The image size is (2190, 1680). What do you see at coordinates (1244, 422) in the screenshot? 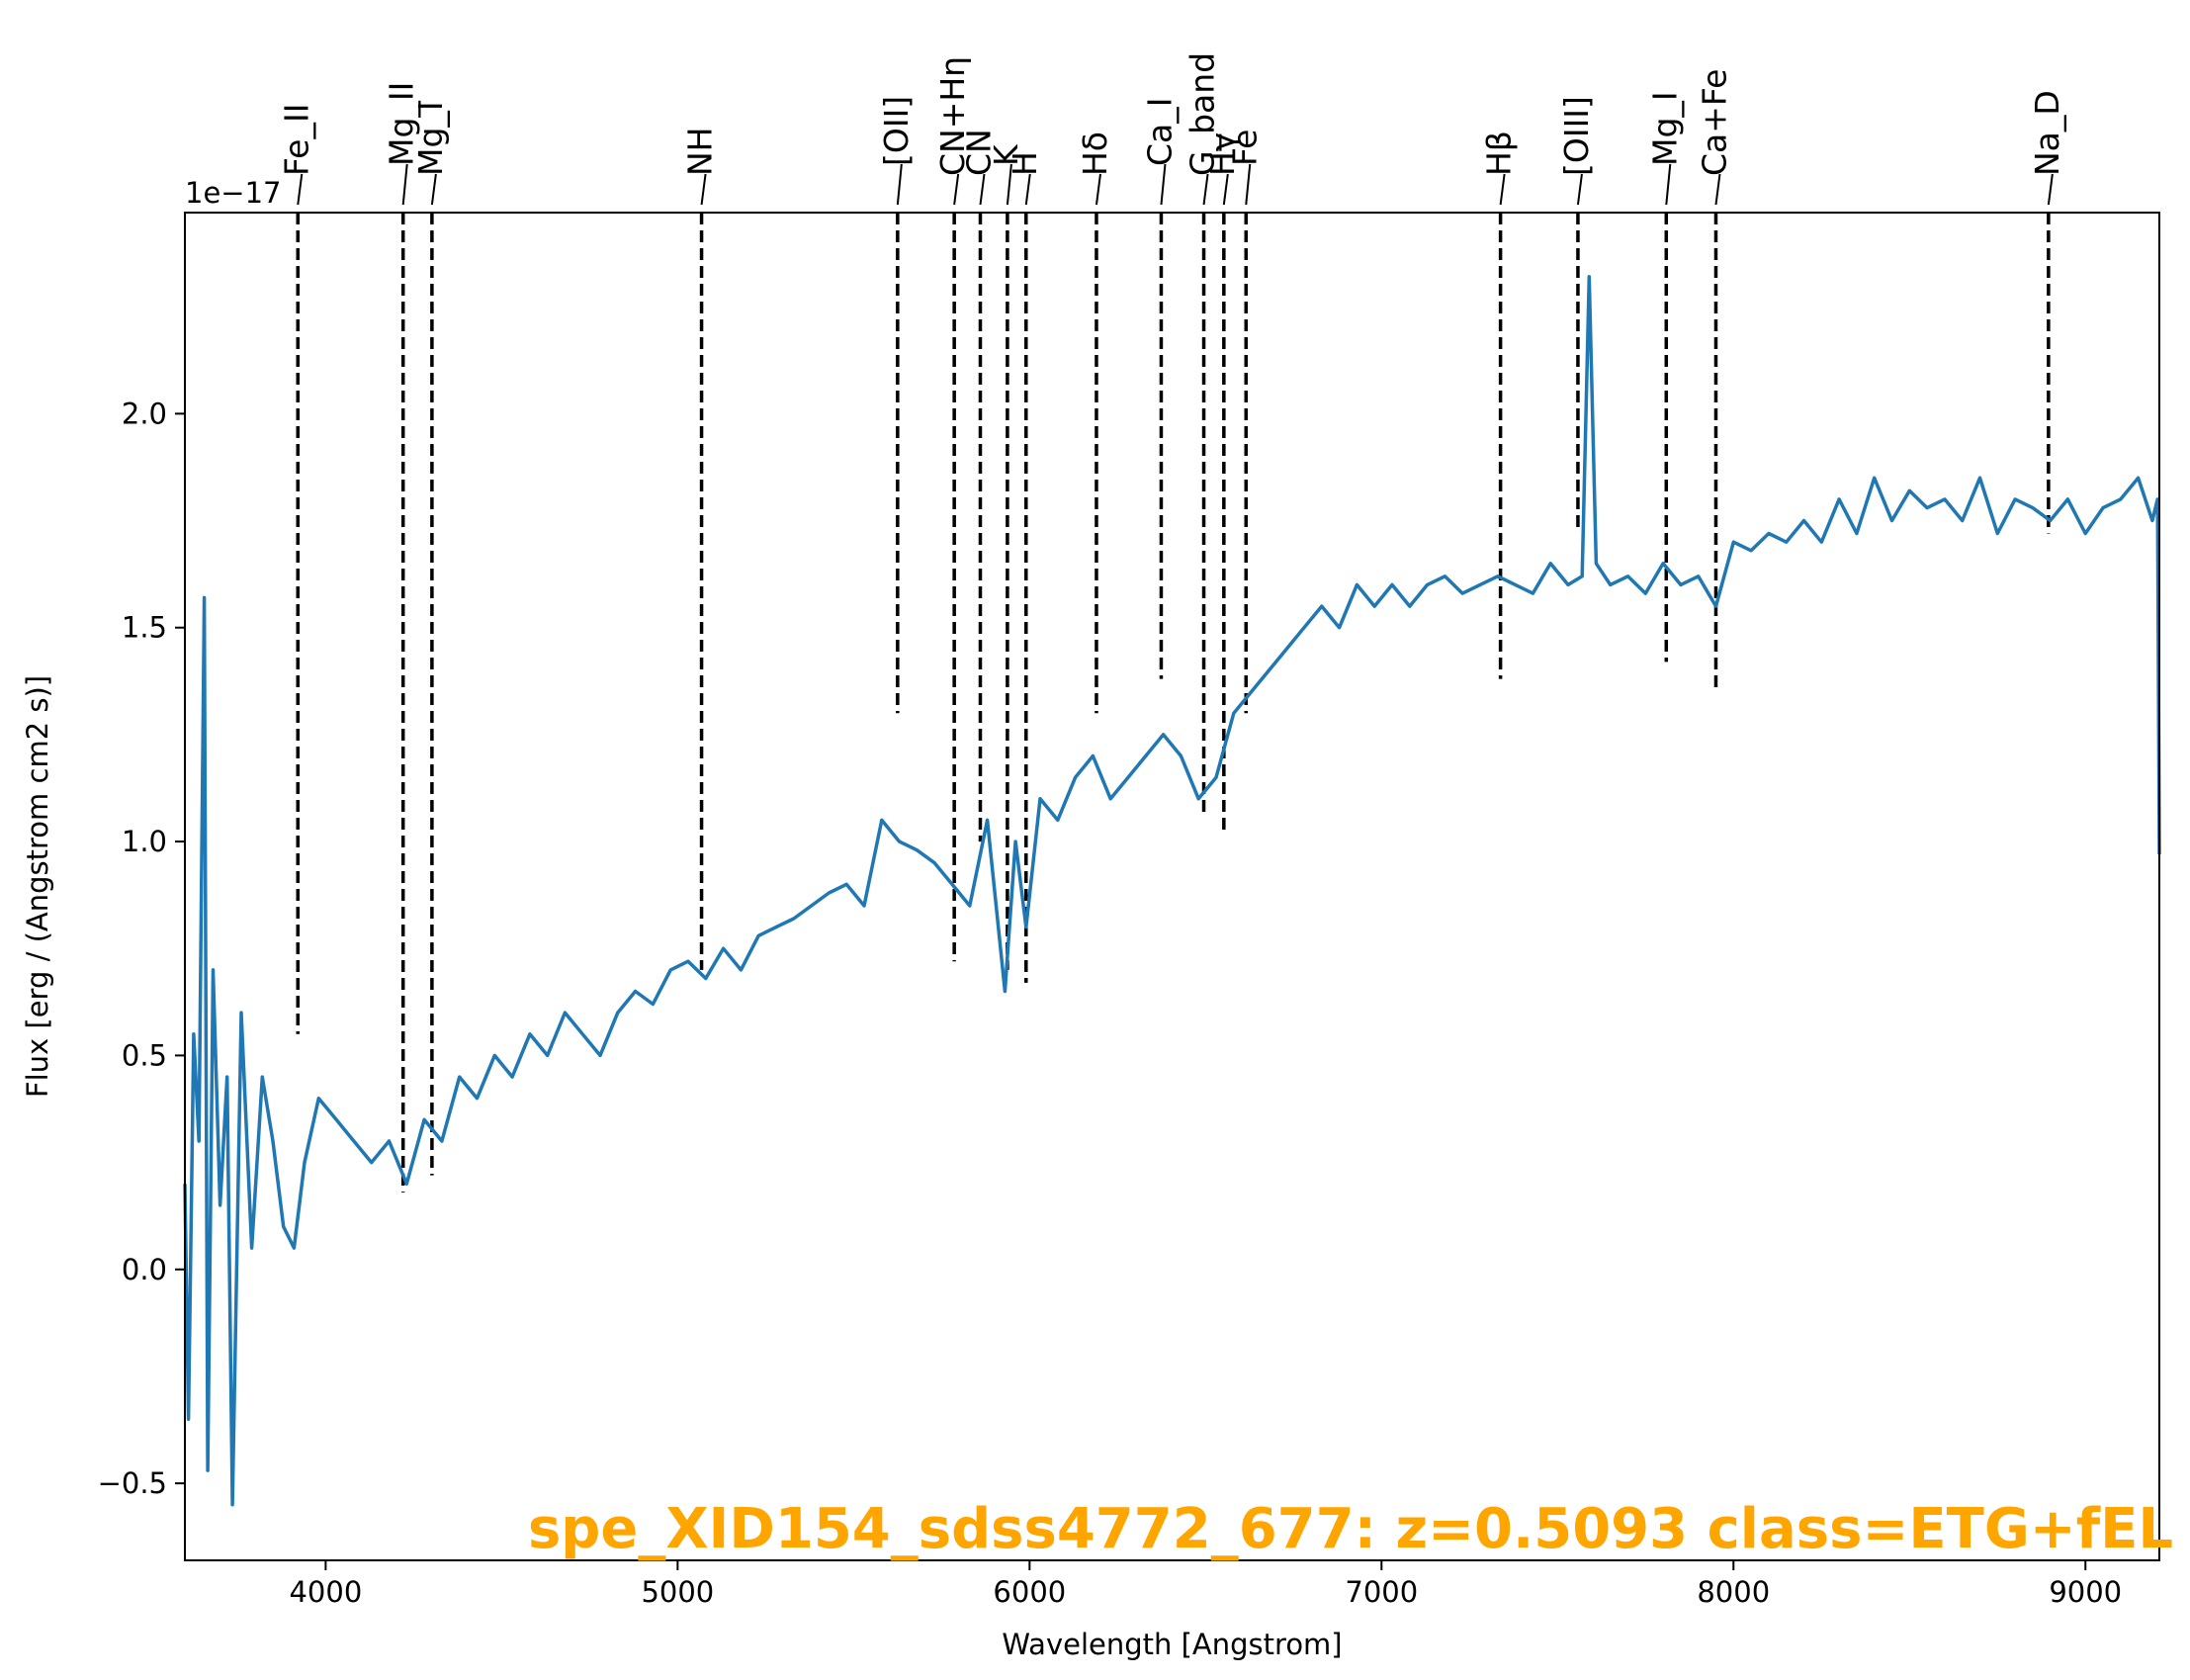
I see `emission-line: Fe` at bounding box center [1244, 422].